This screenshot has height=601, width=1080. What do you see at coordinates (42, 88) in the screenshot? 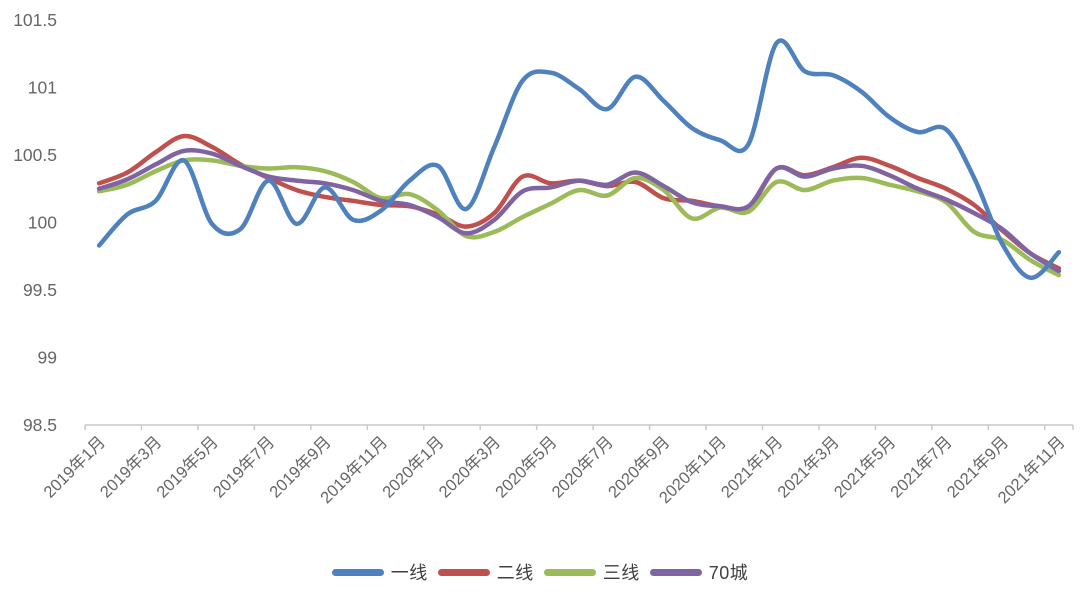
I see `y-axis-label: 101` at bounding box center [42, 88].